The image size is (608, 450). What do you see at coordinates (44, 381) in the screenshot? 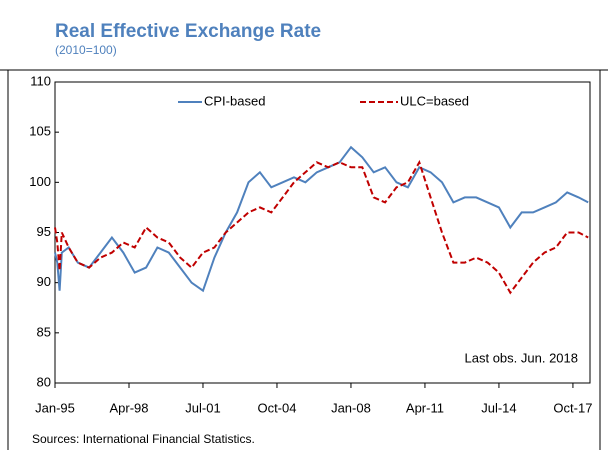
I see `y-tick-label: 80` at bounding box center [44, 381].